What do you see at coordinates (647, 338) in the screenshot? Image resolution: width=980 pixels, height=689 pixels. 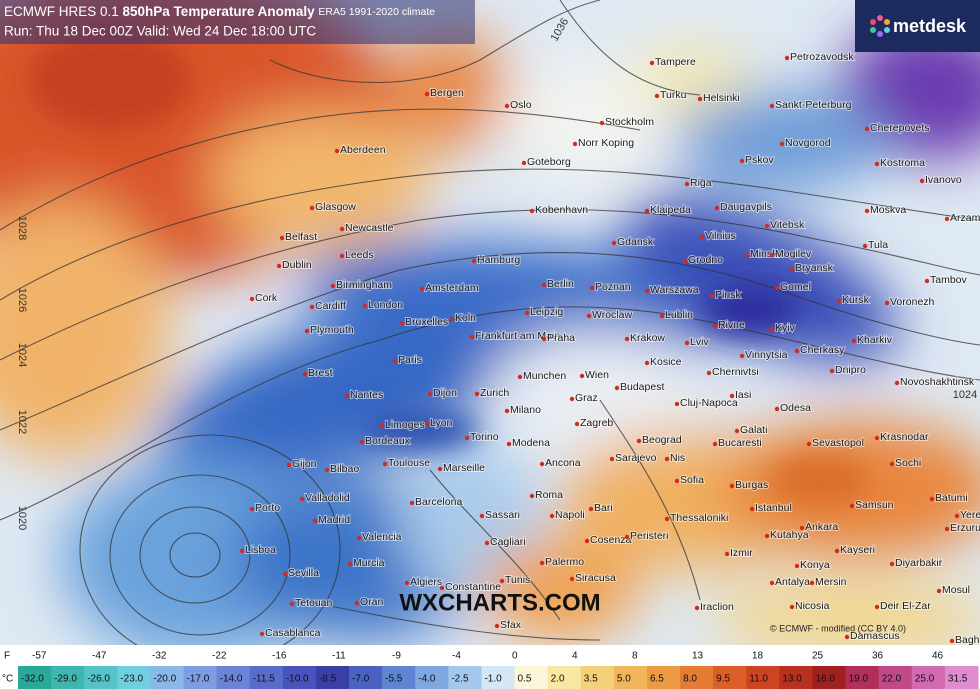 I see `city-label: Krakow` at bounding box center [647, 338].